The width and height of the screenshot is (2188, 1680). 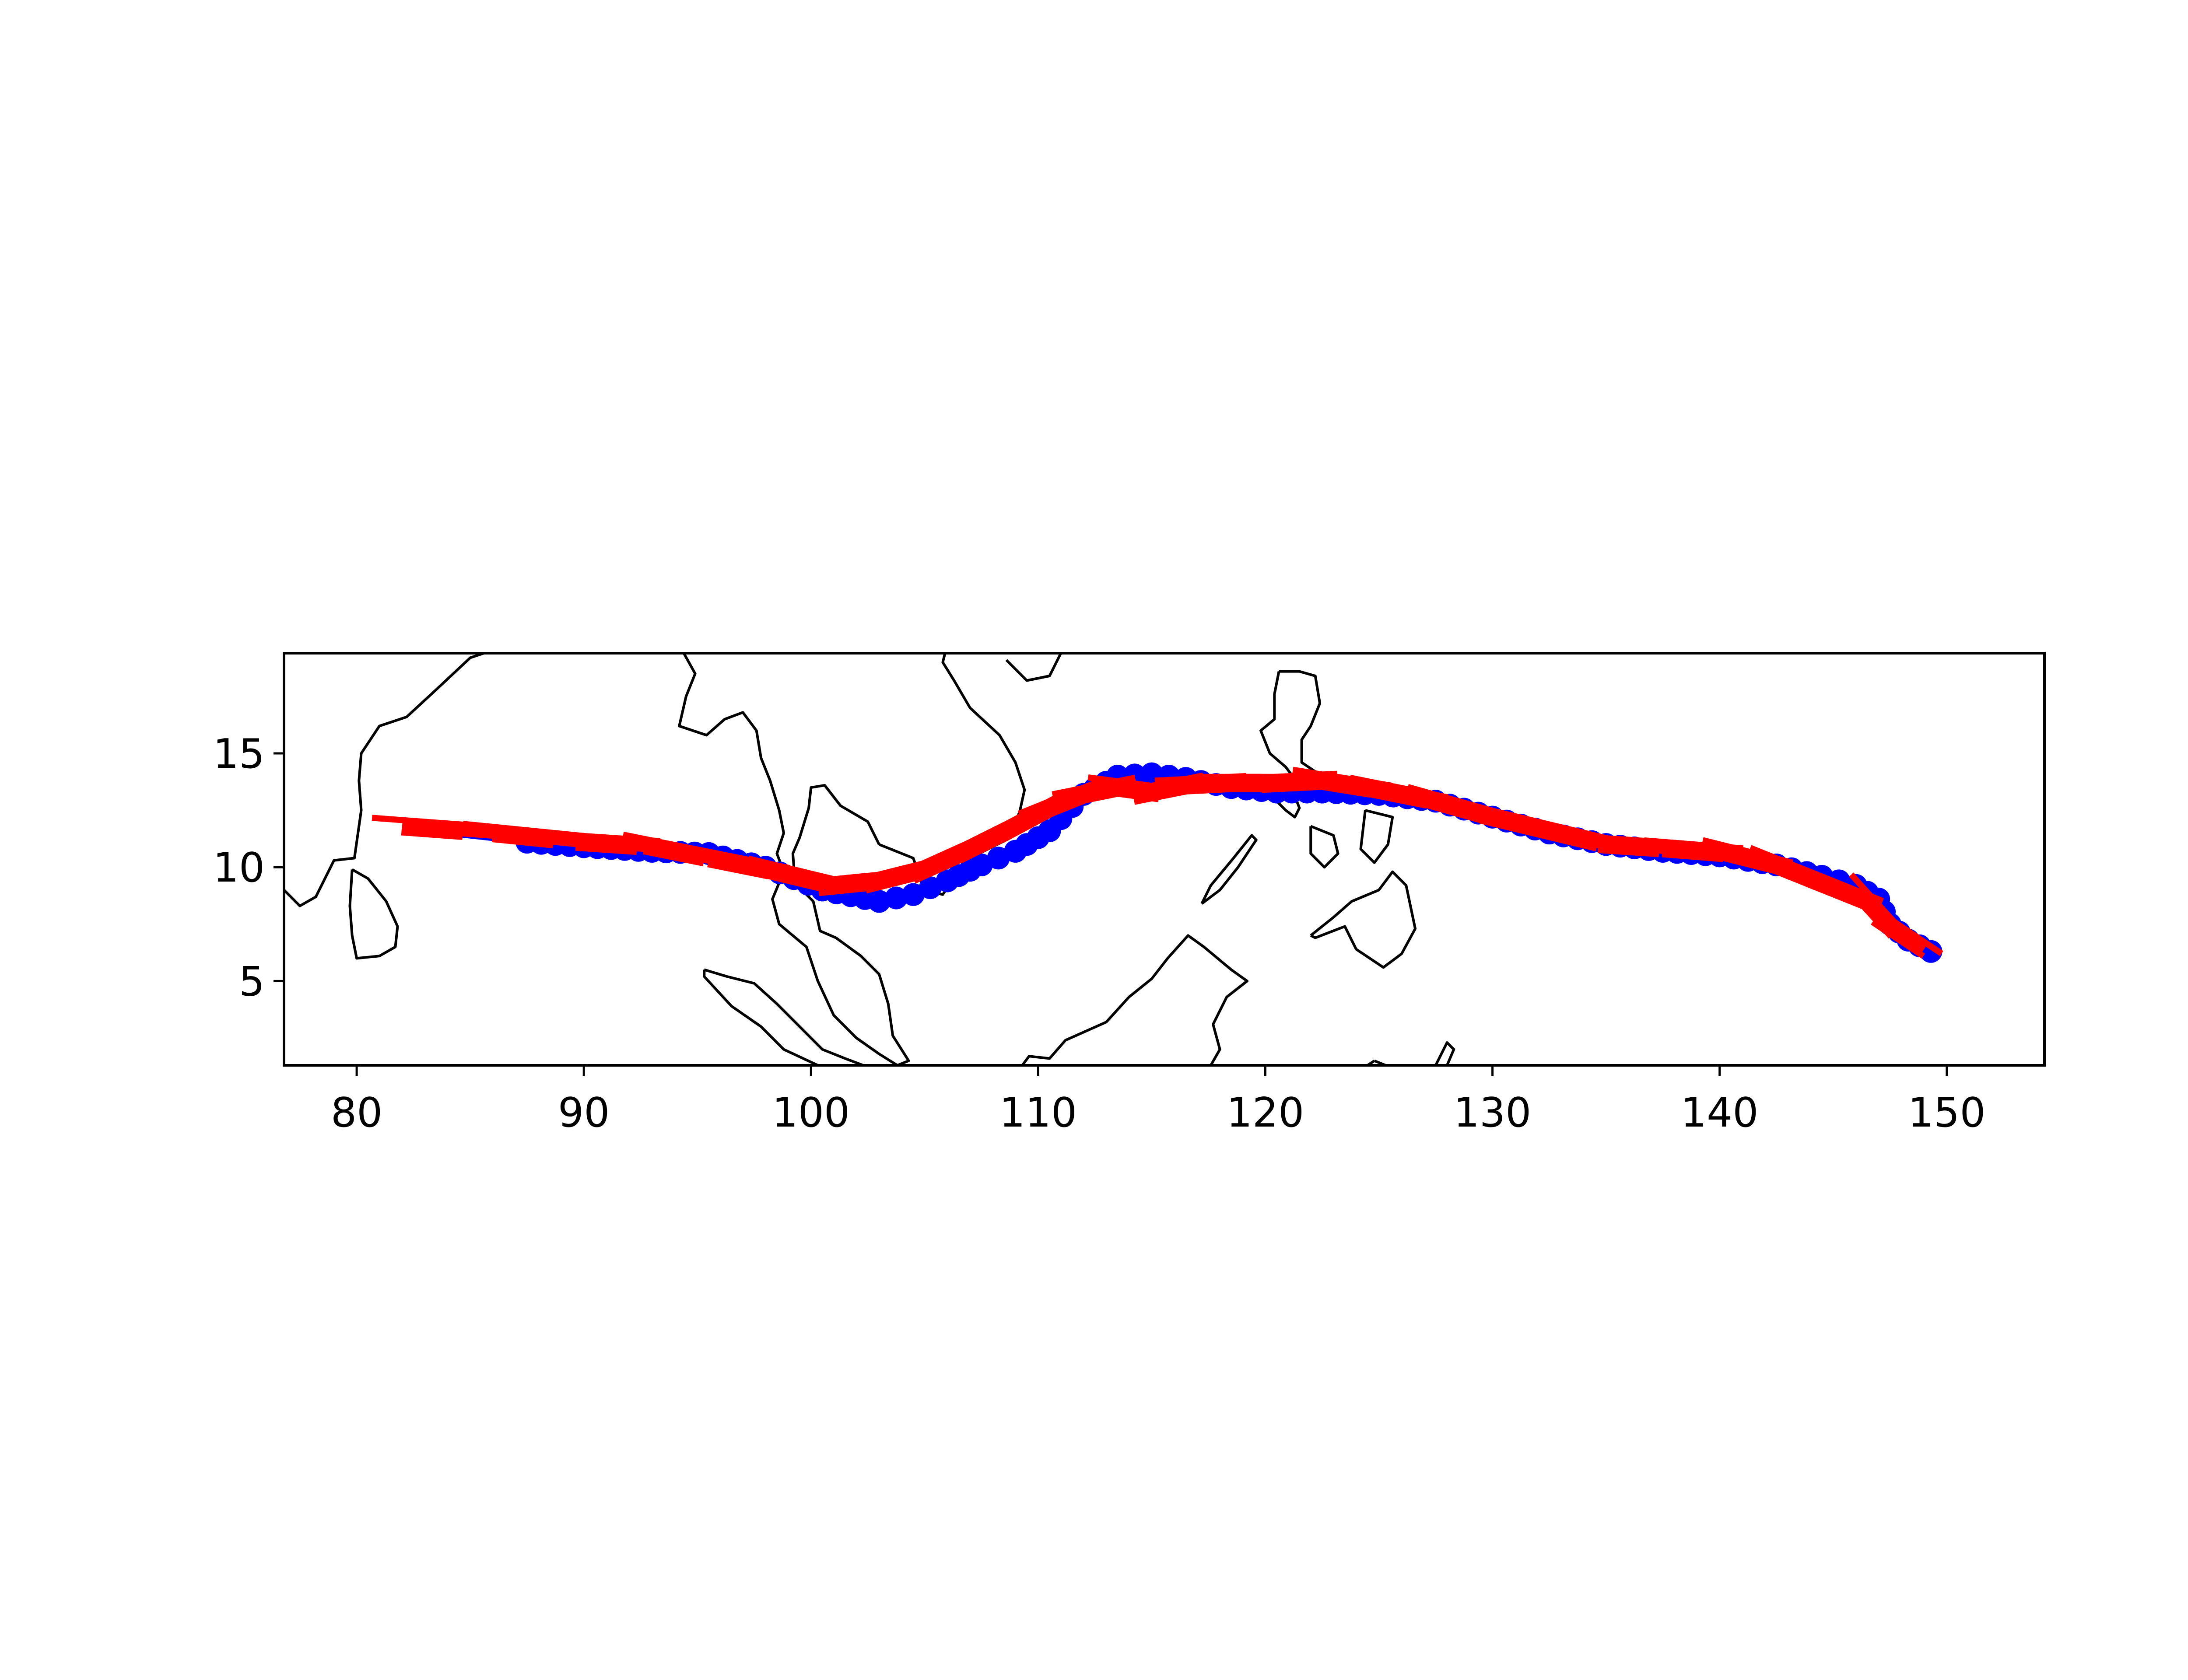 What do you see at coordinates (1135, 999) in the screenshot?
I see `borneo-coast` at bounding box center [1135, 999].